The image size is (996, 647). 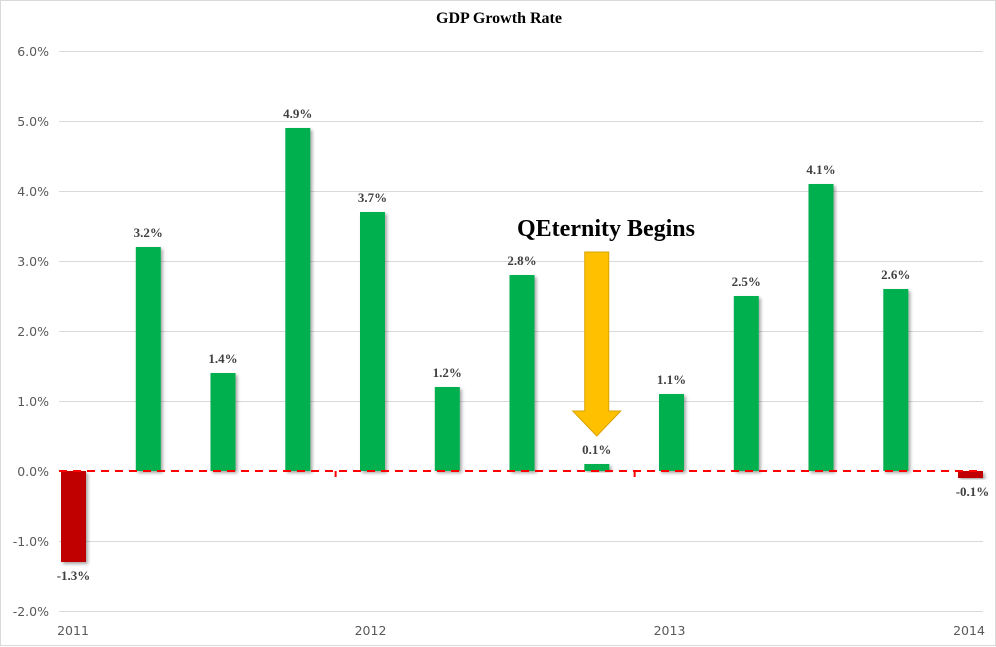 What do you see at coordinates (671, 432) in the screenshot?
I see `bar-q1-2013` at bounding box center [671, 432].